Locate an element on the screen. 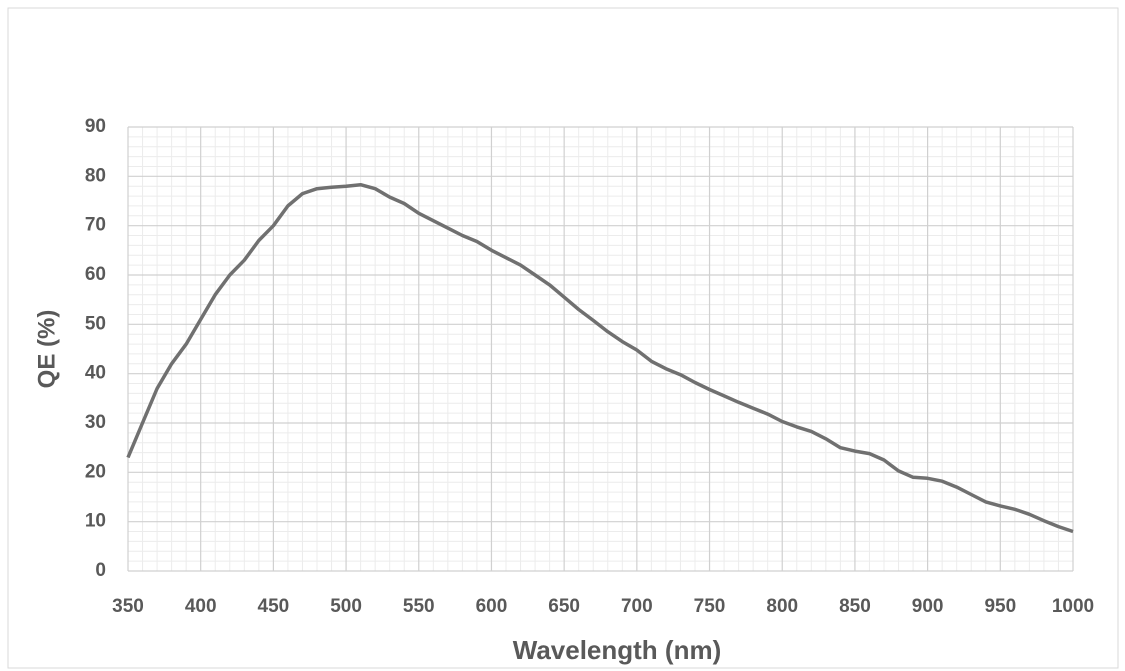 The image size is (1125, 671). x-tick-label: 700 is located at coordinates (637, 606).